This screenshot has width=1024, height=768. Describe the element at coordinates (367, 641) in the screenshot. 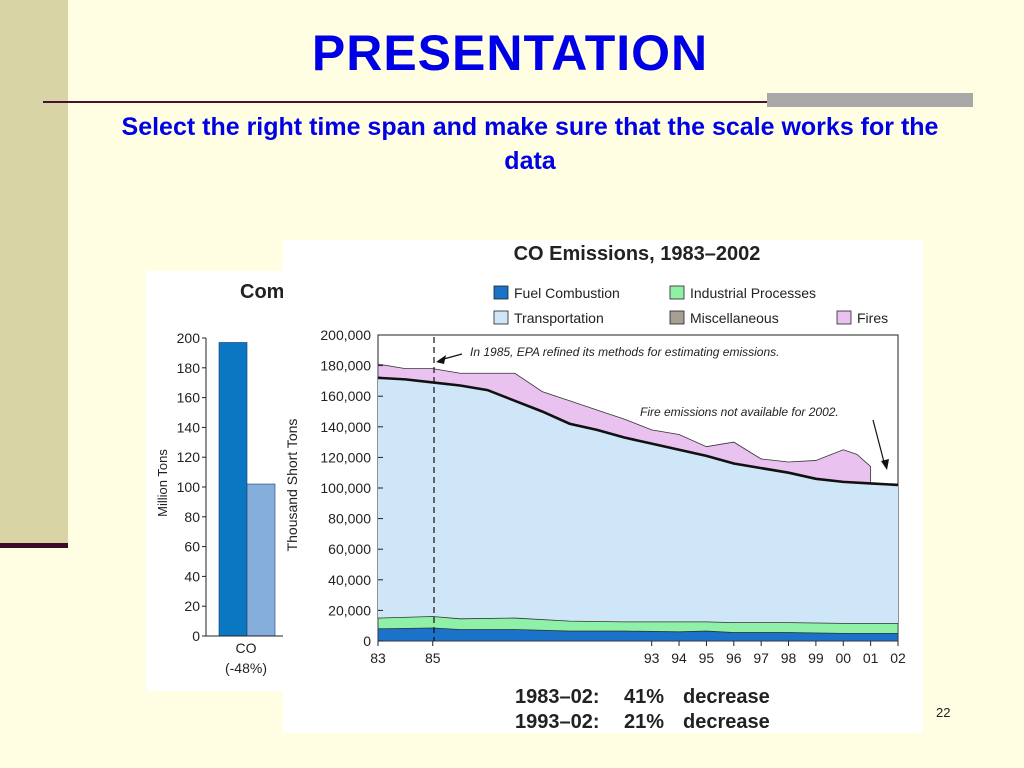

I see `area-chart-ytick-label: 0` at that location.